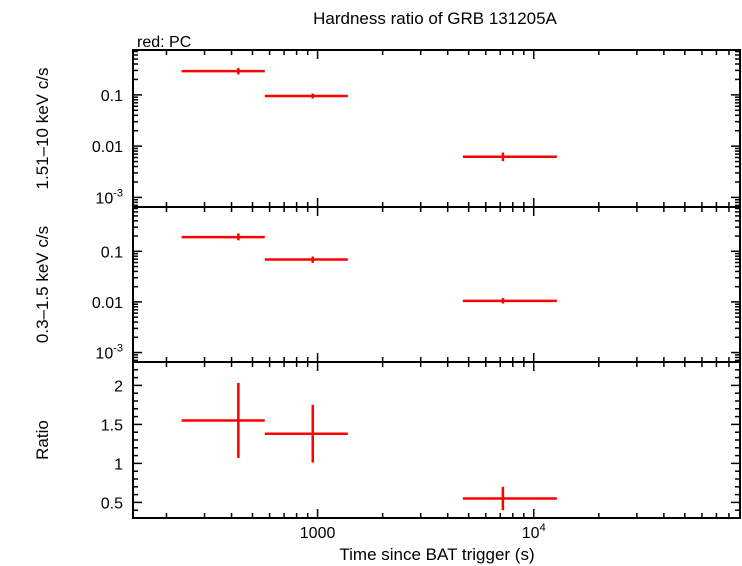  I want to click on chart-title: Hardness ratio of GRB 131205A, so click(435, 18).